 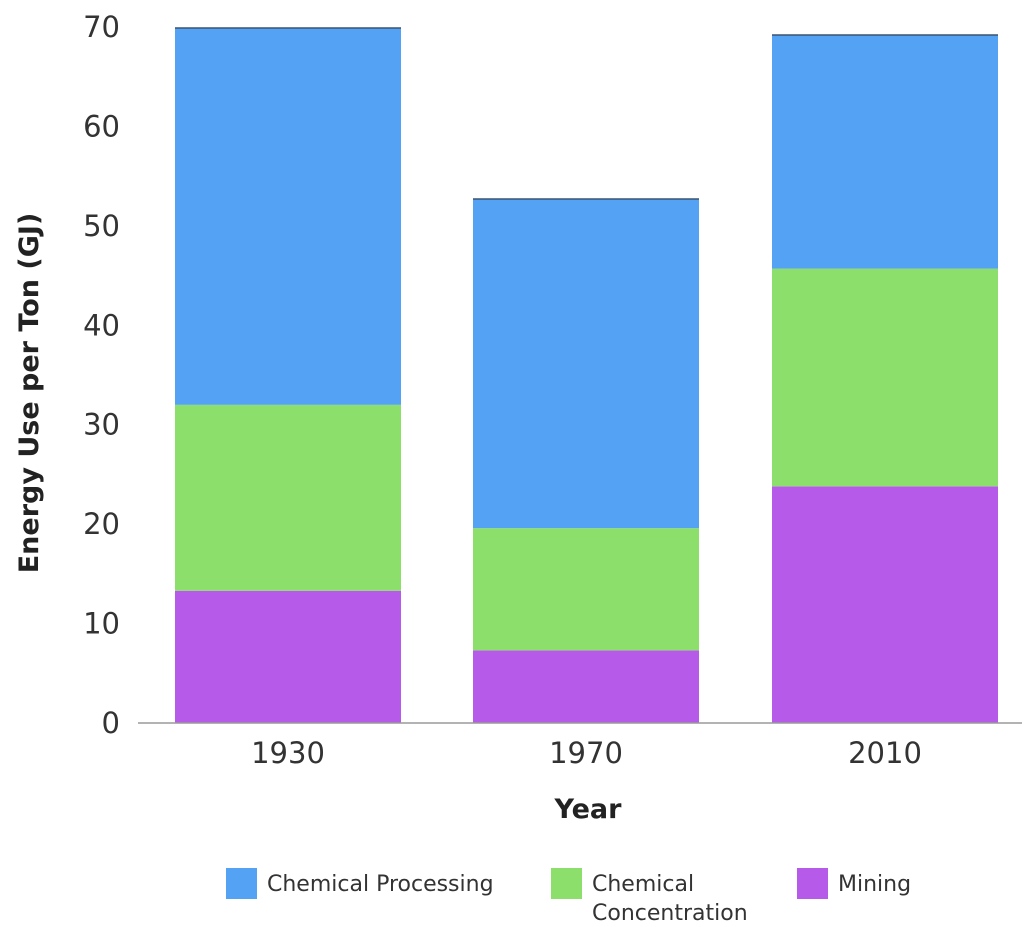 What do you see at coordinates (874, 884) in the screenshot?
I see `legend-label: Mining` at bounding box center [874, 884].